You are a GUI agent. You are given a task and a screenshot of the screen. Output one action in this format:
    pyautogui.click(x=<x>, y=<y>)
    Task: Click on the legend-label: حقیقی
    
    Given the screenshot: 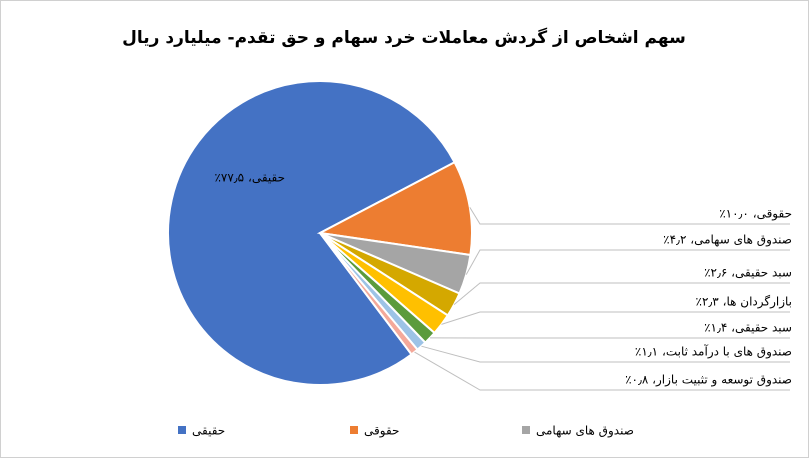 What is the action you would take?
    pyautogui.click(x=208, y=431)
    